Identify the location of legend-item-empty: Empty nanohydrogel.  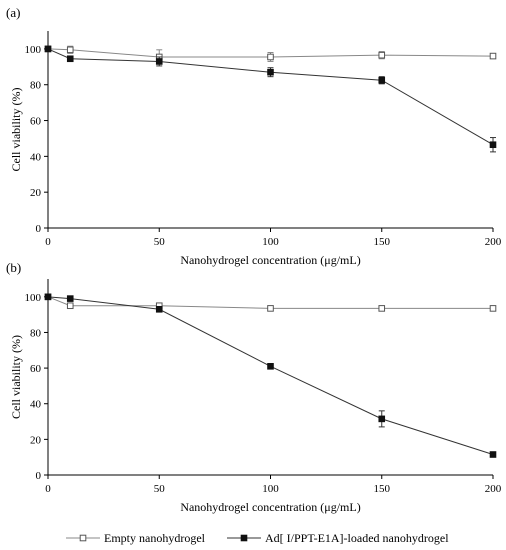
(136, 538).